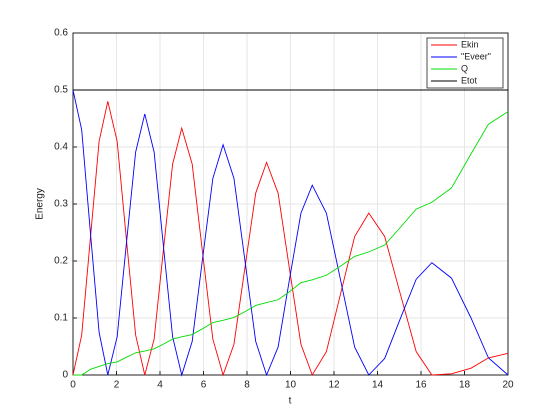  What do you see at coordinates (465, 385) in the screenshot?
I see `x-tick-label: 18` at bounding box center [465, 385].